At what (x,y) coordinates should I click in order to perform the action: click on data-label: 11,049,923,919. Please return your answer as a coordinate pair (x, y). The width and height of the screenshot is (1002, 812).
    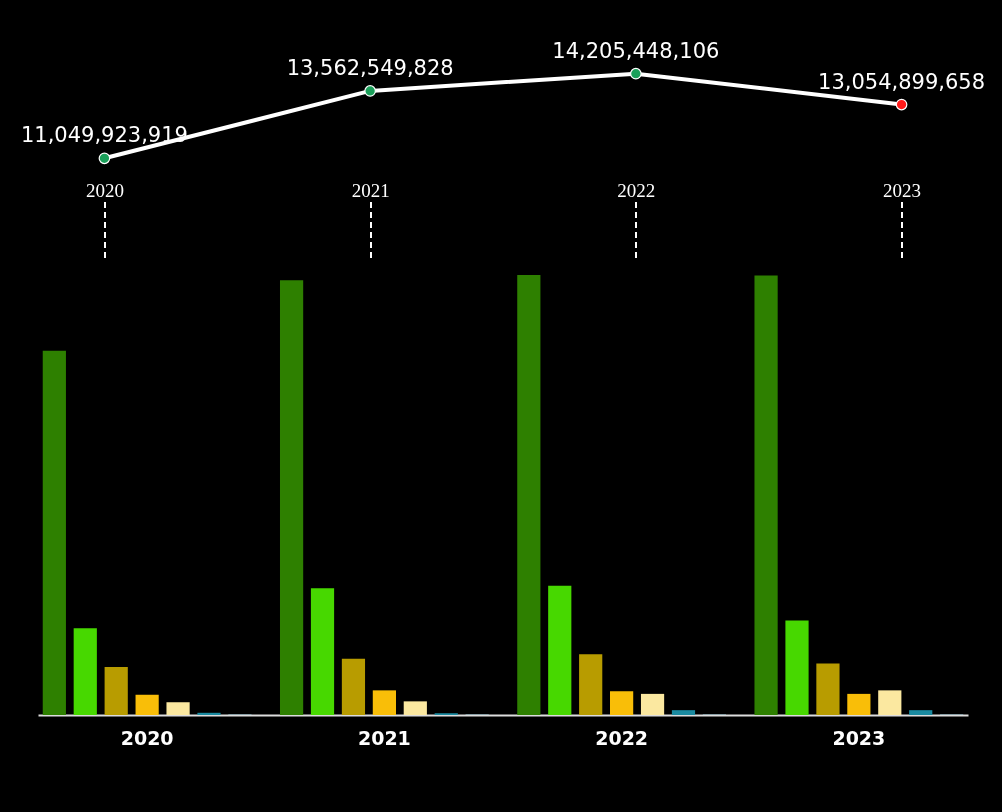
    Looking at the image, I should click on (104, 135).